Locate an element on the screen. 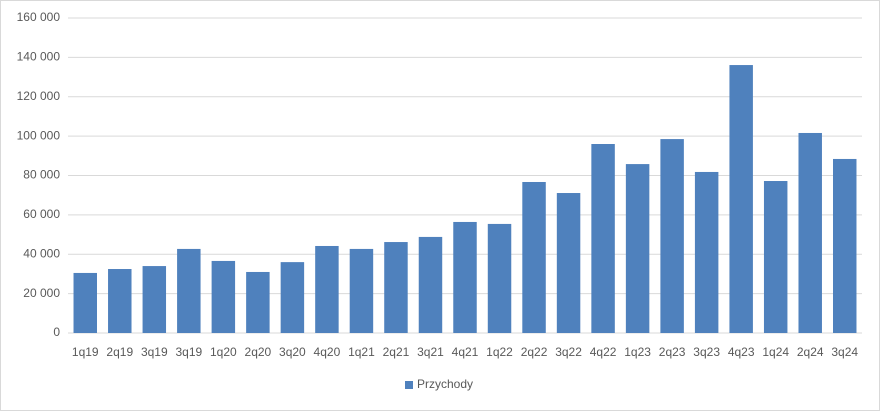  y-tick-label: 40 000 is located at coordinates (41, 253).